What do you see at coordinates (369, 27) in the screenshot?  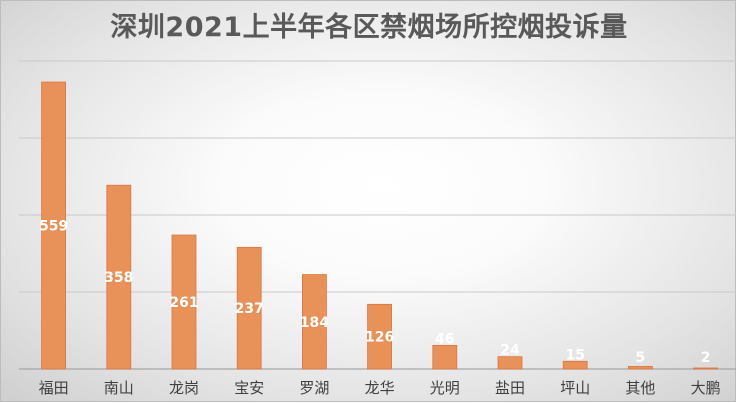 I see `chart-title: 深圳2021上半年各区禁烟场所控烟投诉量` at bounding box center [369, 27].